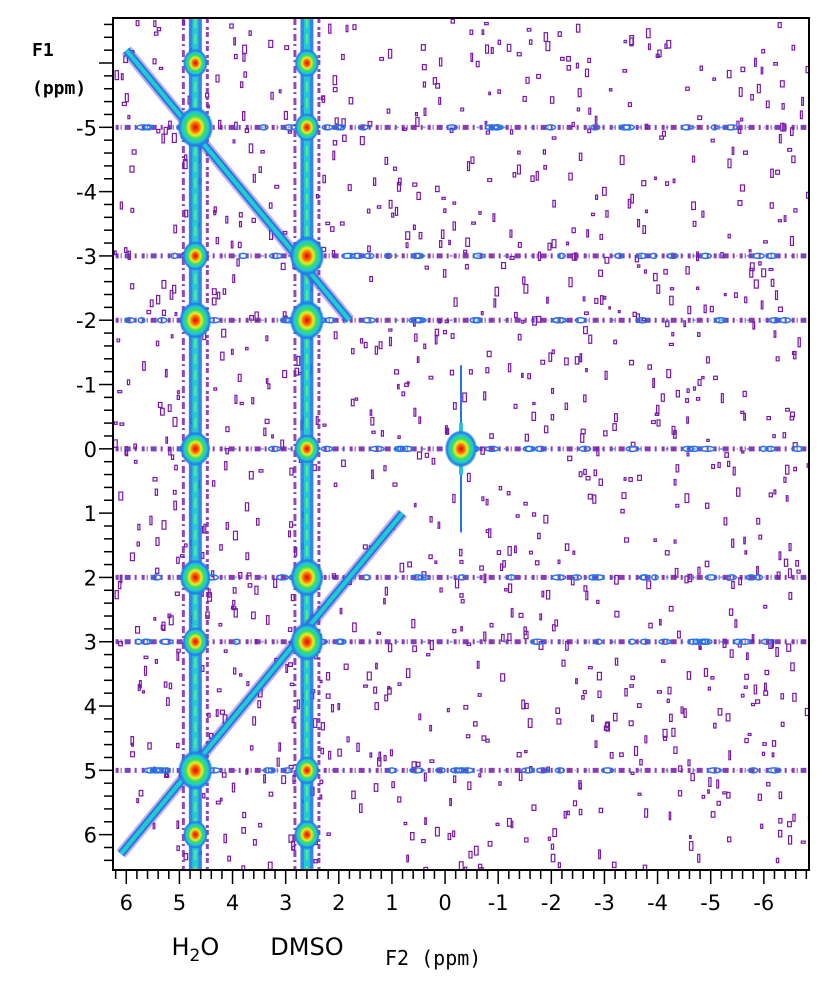 The height and width of the screenshot is (990, 830). I want to click on x-tick-label: -1, so click(498, 903).